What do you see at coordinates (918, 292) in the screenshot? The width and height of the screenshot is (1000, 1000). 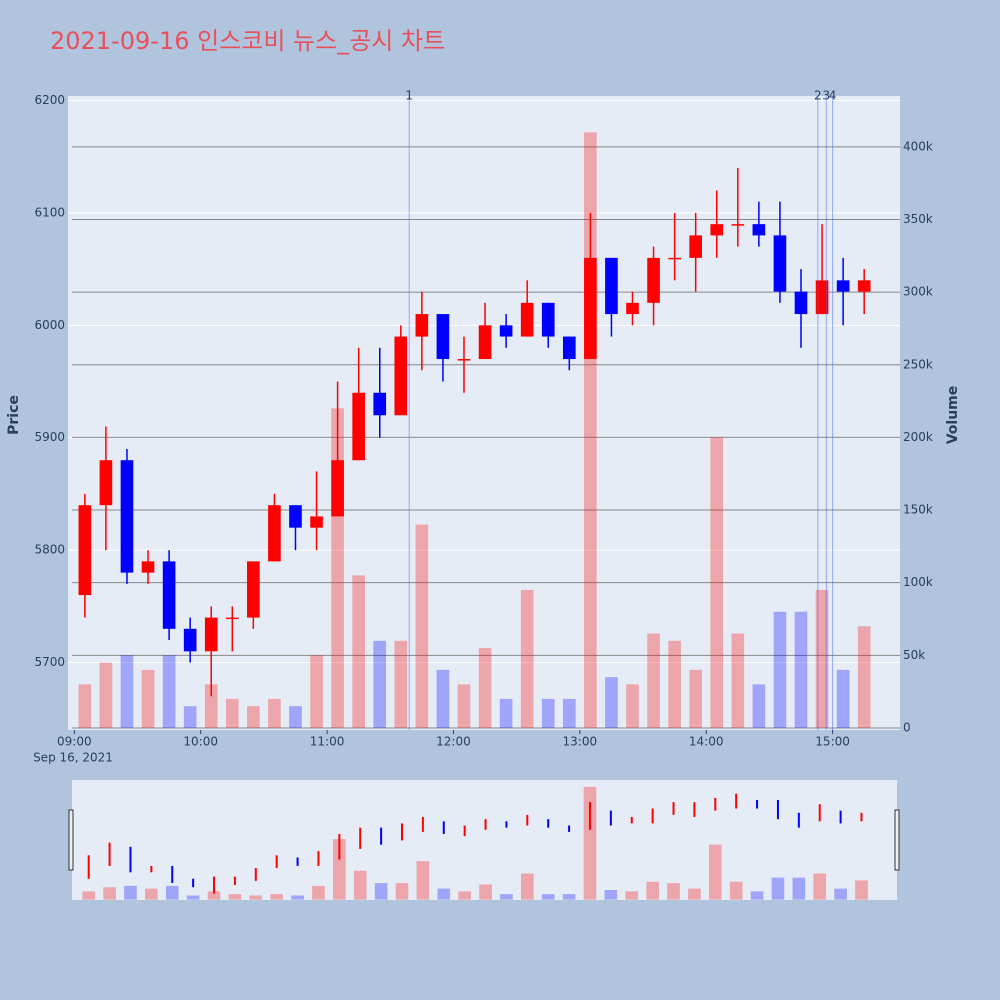 I see `y2-tick-label: 300k` at bounding box center [918, 292].